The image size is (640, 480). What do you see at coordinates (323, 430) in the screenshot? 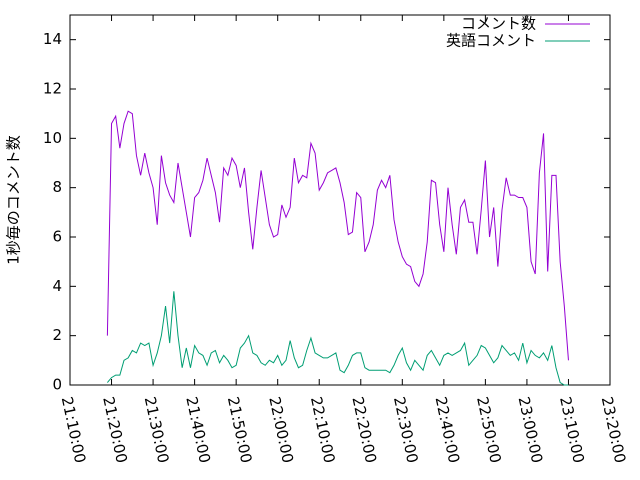
I see `x-tick-label: 22:10:00` at bounding box center [323, 430].